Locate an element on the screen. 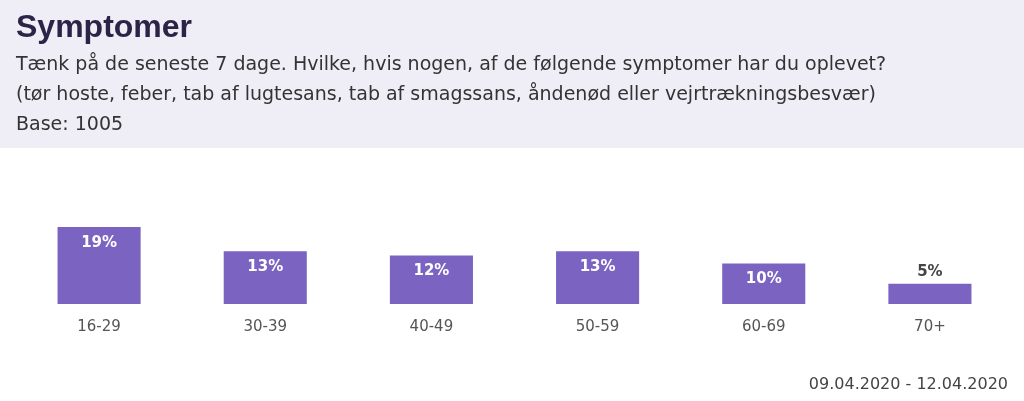  x-tick-label: 60-69 is located at coordinates (763, 325).